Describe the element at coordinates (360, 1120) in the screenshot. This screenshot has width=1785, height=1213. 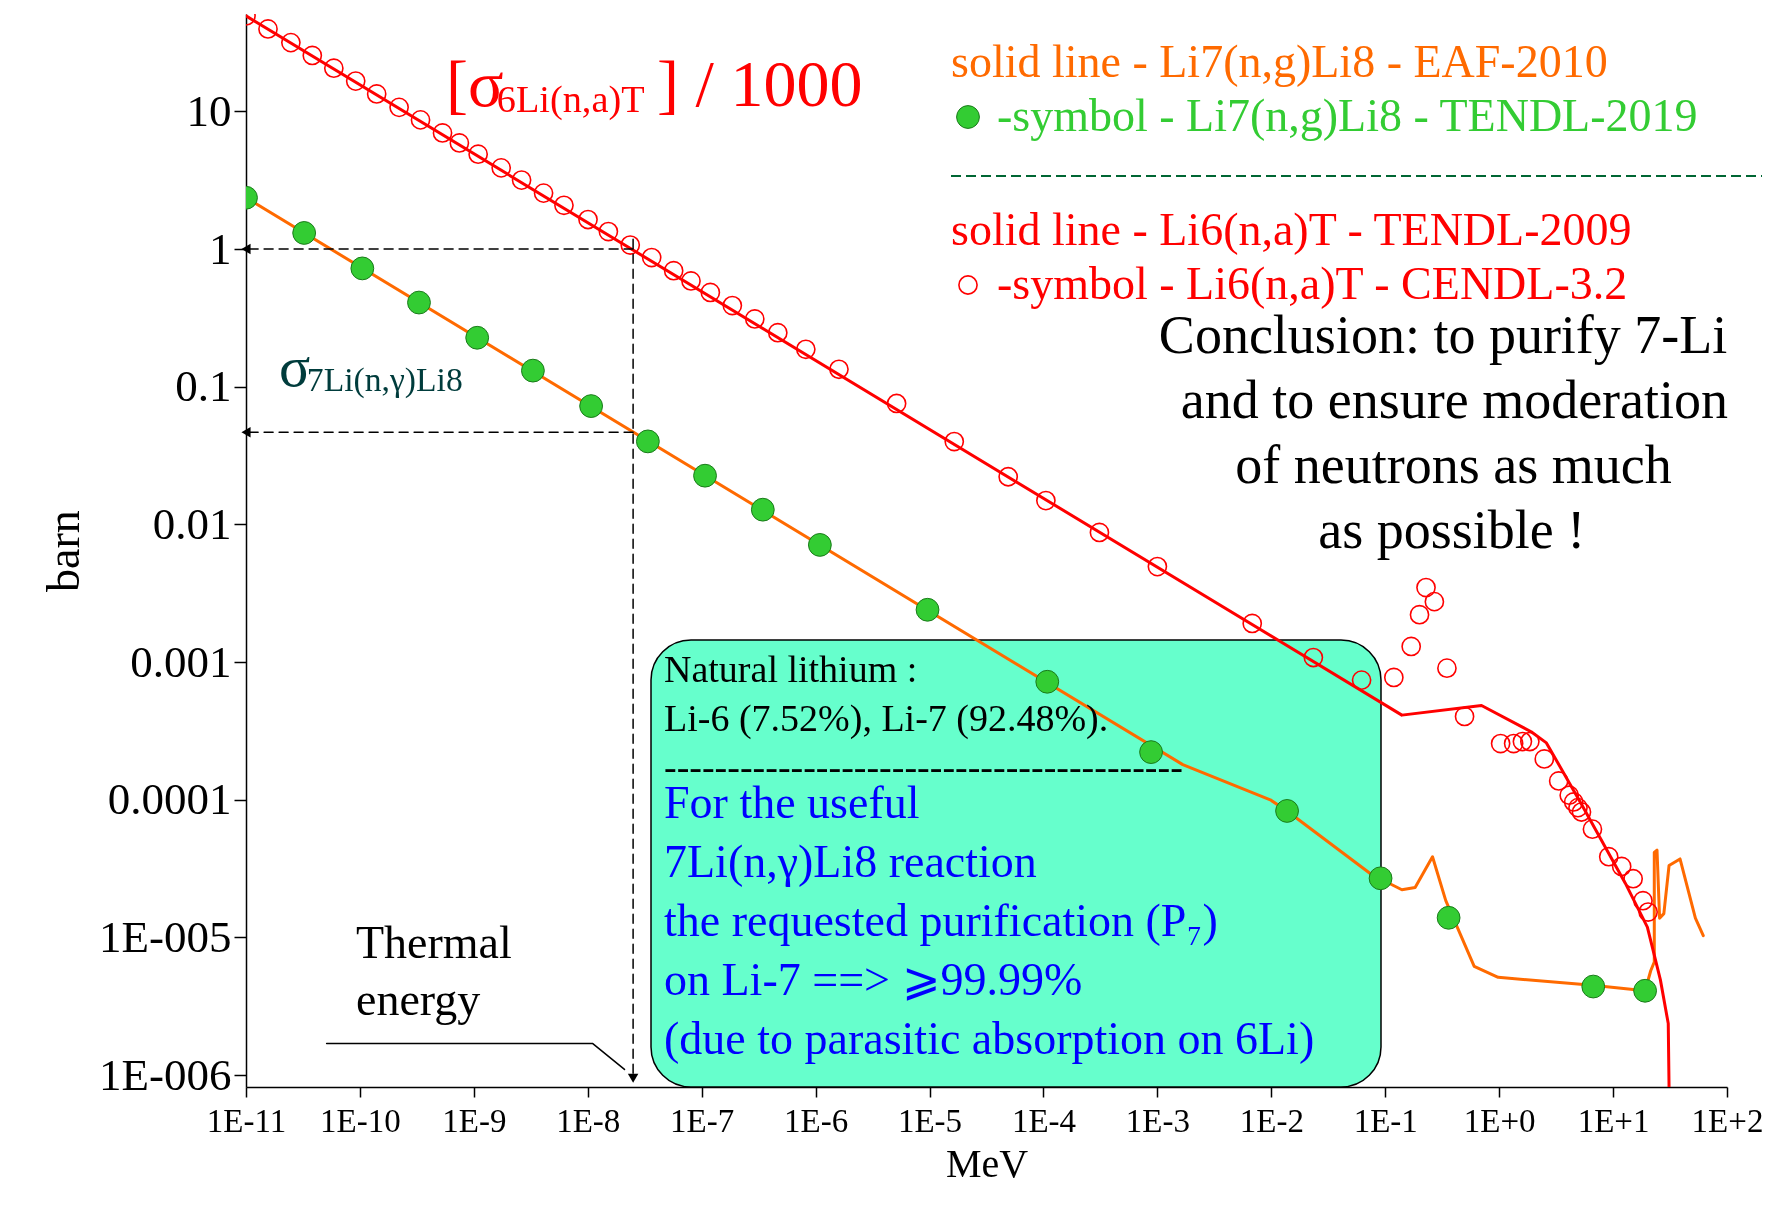
I see `x-tick-label: 1E-10` at that location.